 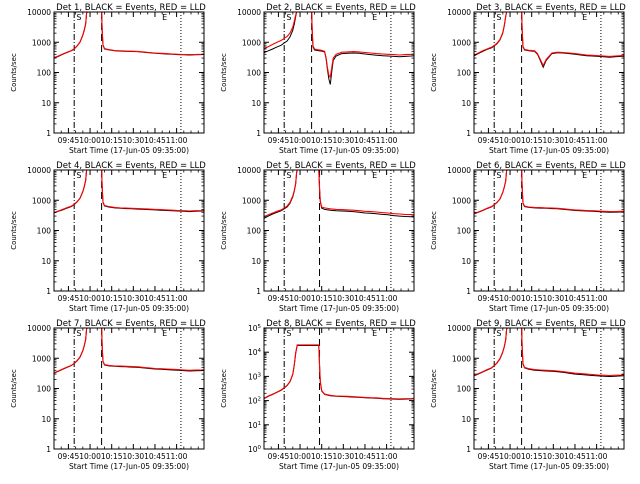 I want to click on series-line-events, so click(x=339, y=372).